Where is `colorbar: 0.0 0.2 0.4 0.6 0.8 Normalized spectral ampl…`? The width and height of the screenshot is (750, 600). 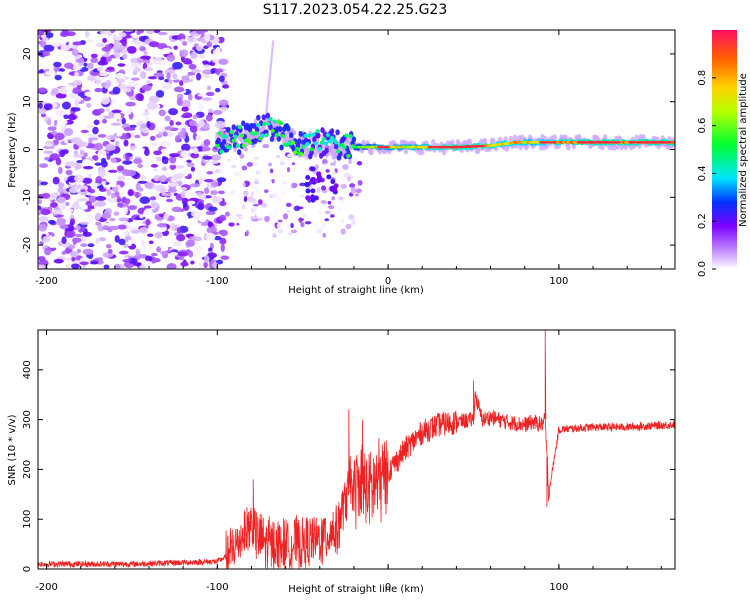 colorbar: 0.0 0.2 0.4 0.6 0.8 Normalized spectral ampl… is located at coordinates (723, 153).